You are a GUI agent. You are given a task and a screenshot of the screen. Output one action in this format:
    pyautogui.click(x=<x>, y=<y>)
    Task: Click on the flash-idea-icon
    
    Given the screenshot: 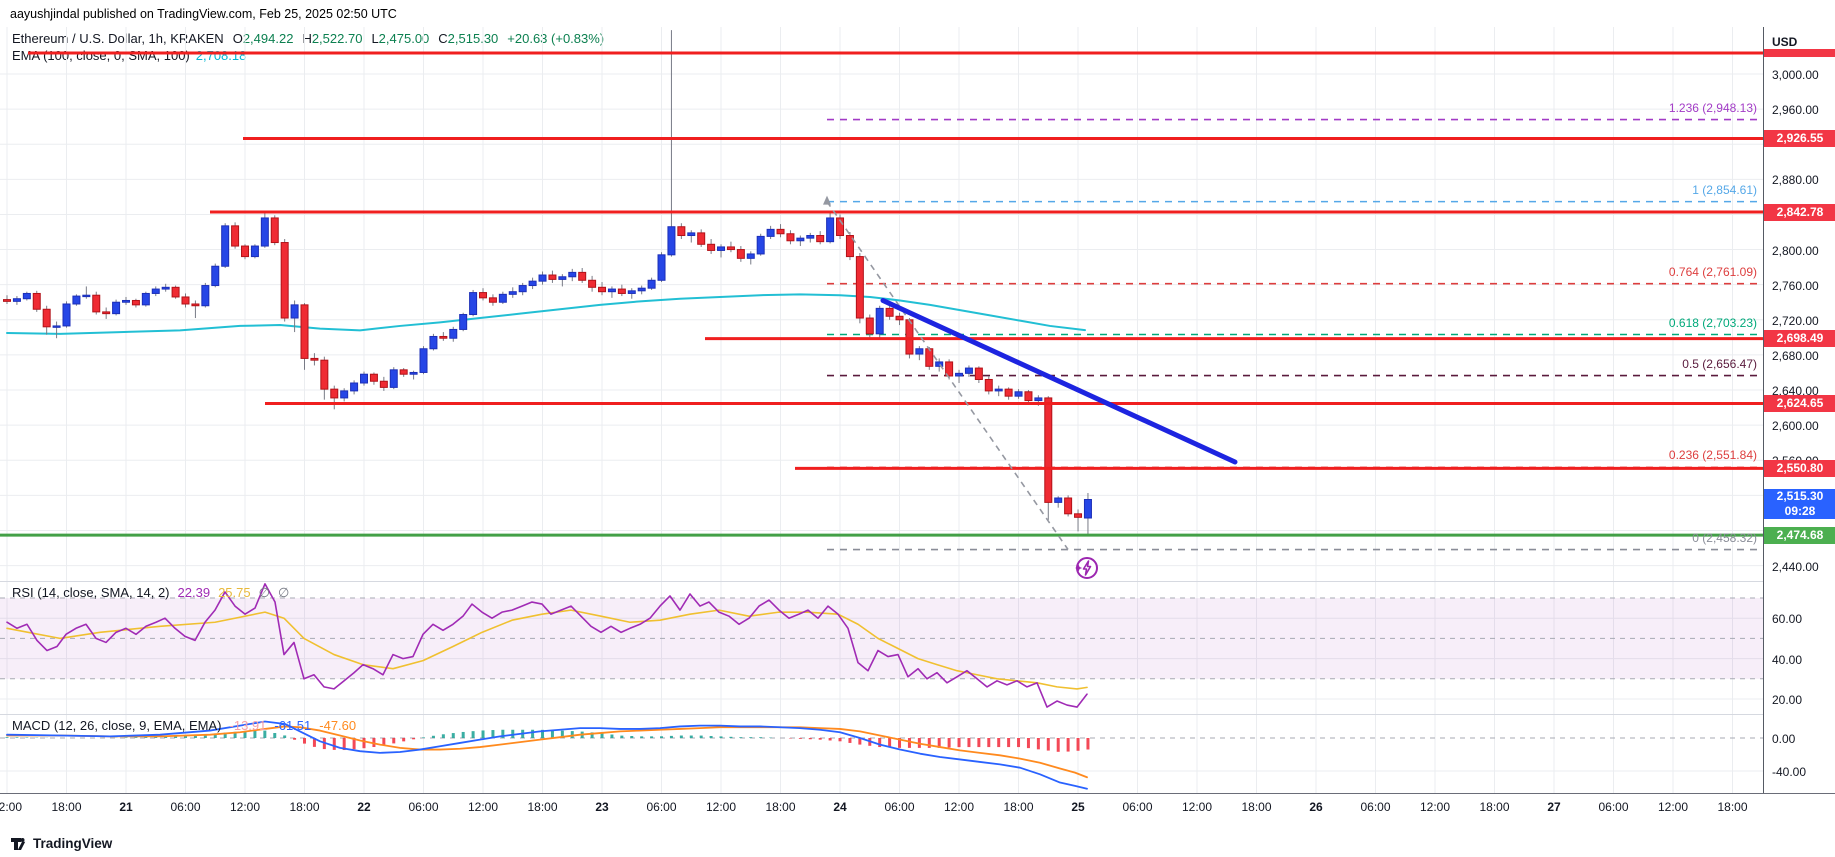 What is the action you would take?
    pyautogui.click(x=1086, y=568)
    